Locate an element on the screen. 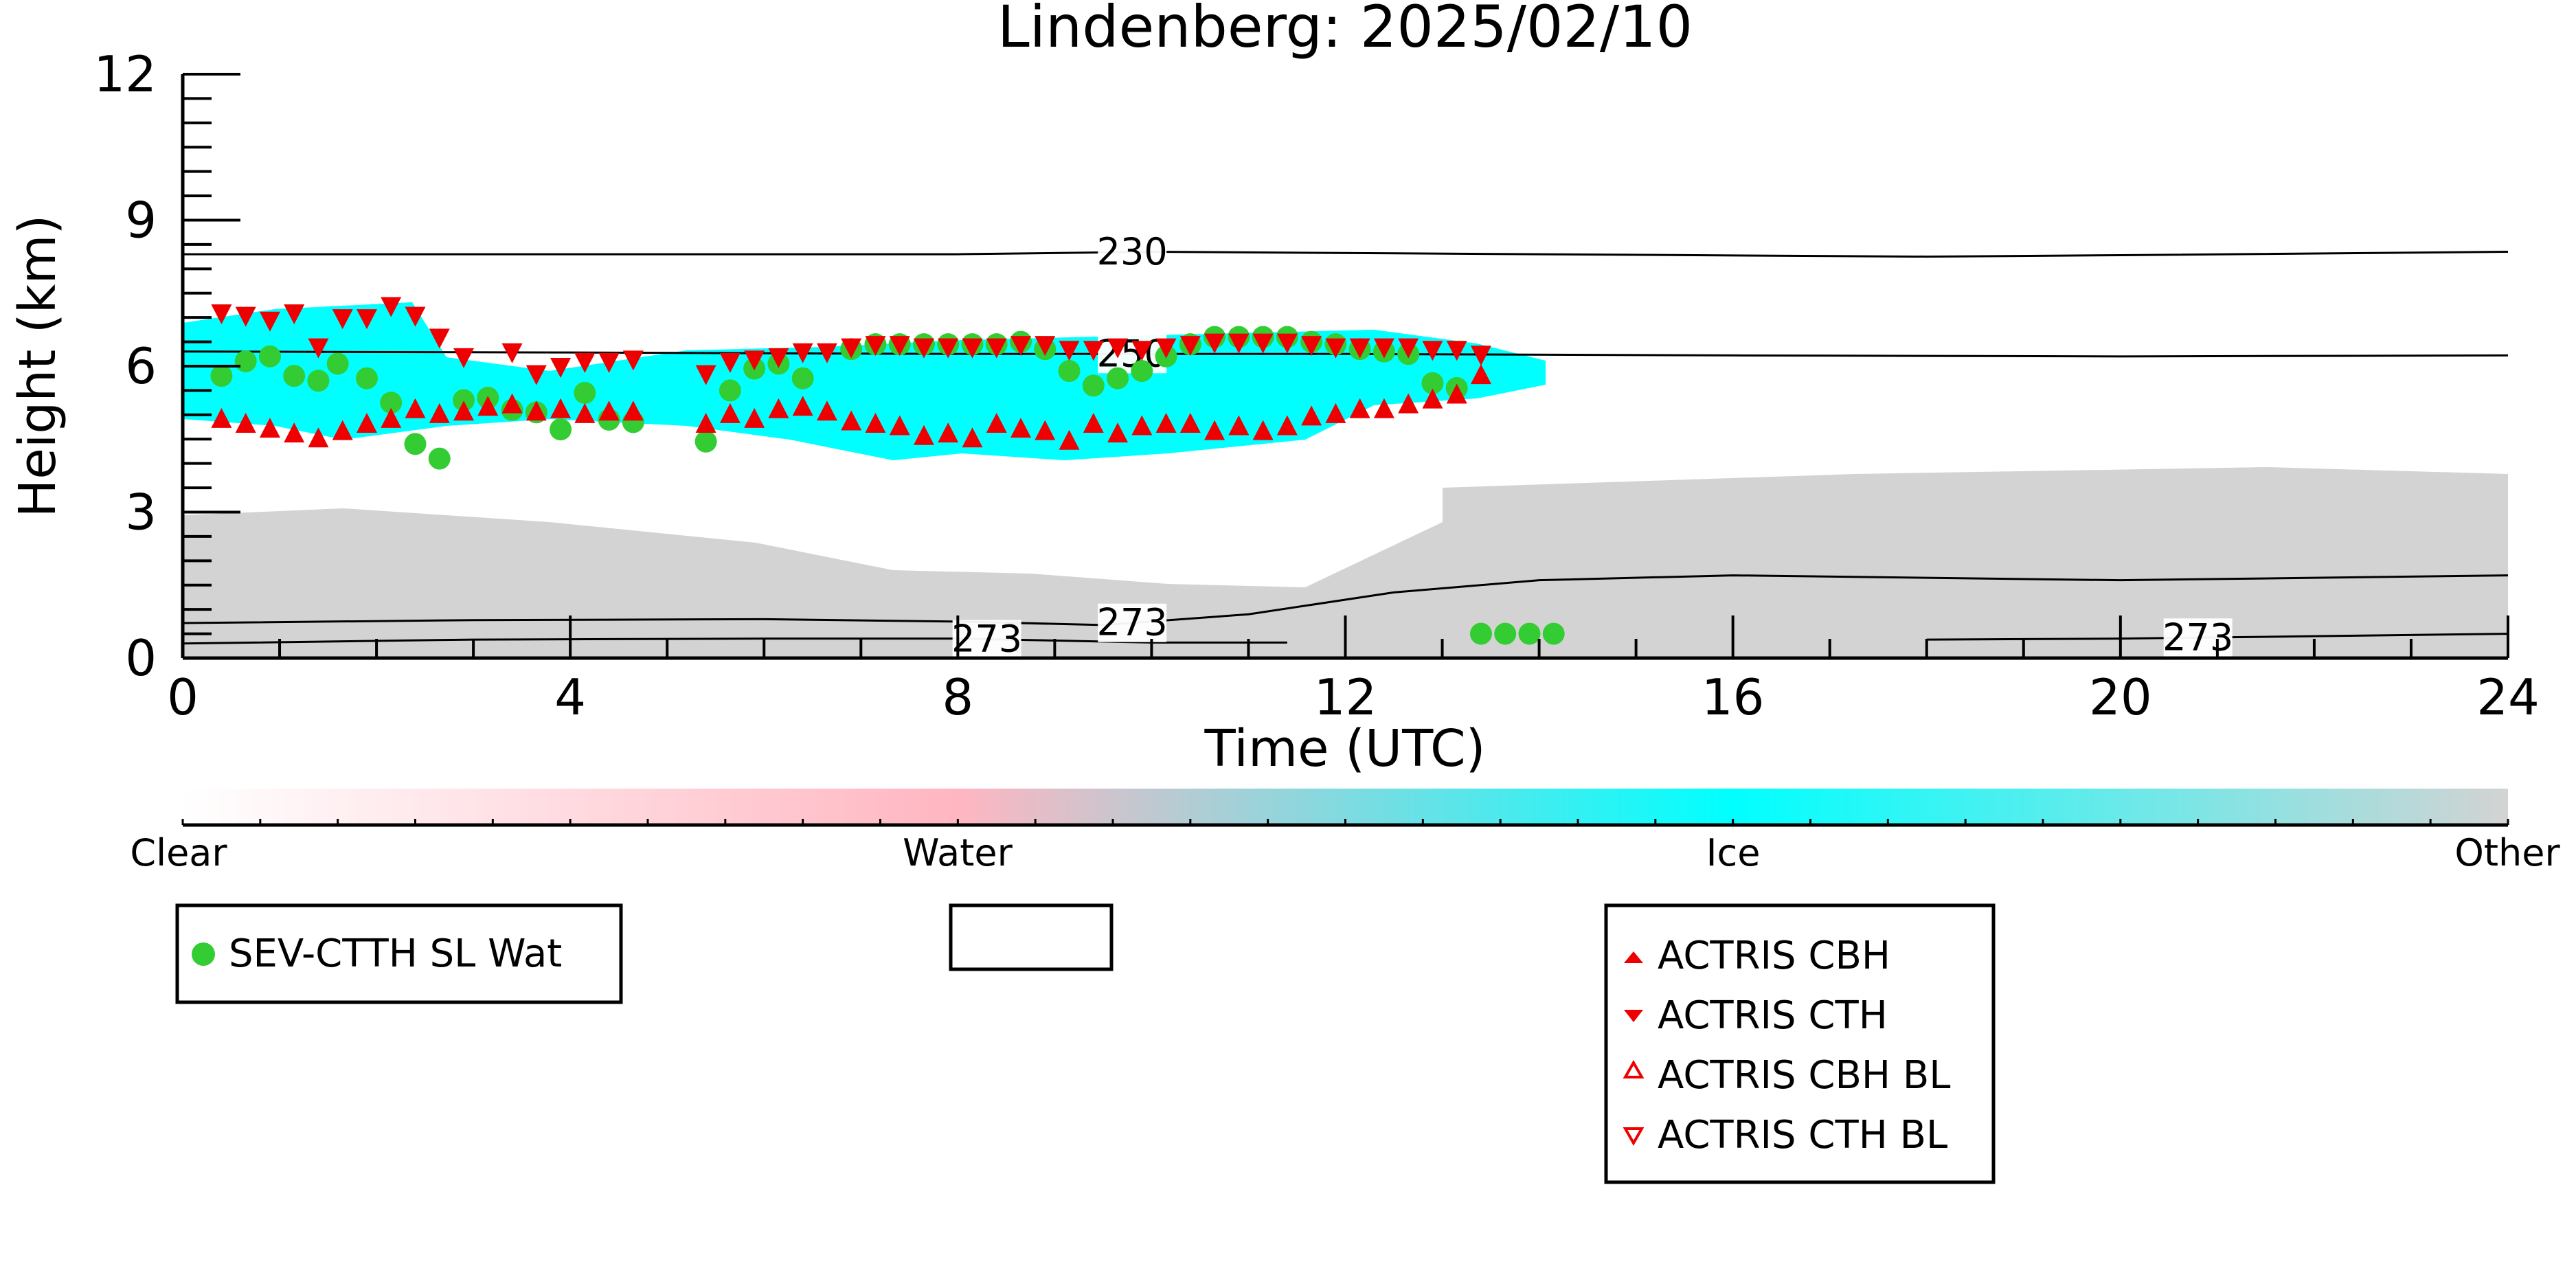 The width and height of the screenshot is (2576, 1288). y-axis-label: Height (km) is located at coordinates (37, 366).